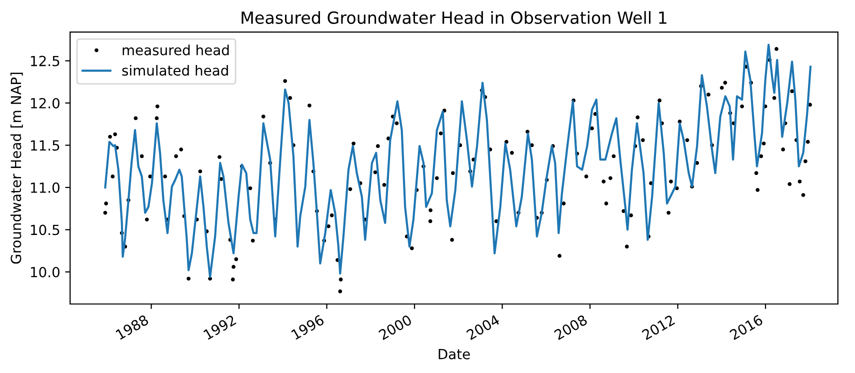 This screenshot has height=373, width=855. What do you see at coordinates (45, 272) in the screenshot?
I see `y-tick-label: 10.0` at bounding box center [45, 272].